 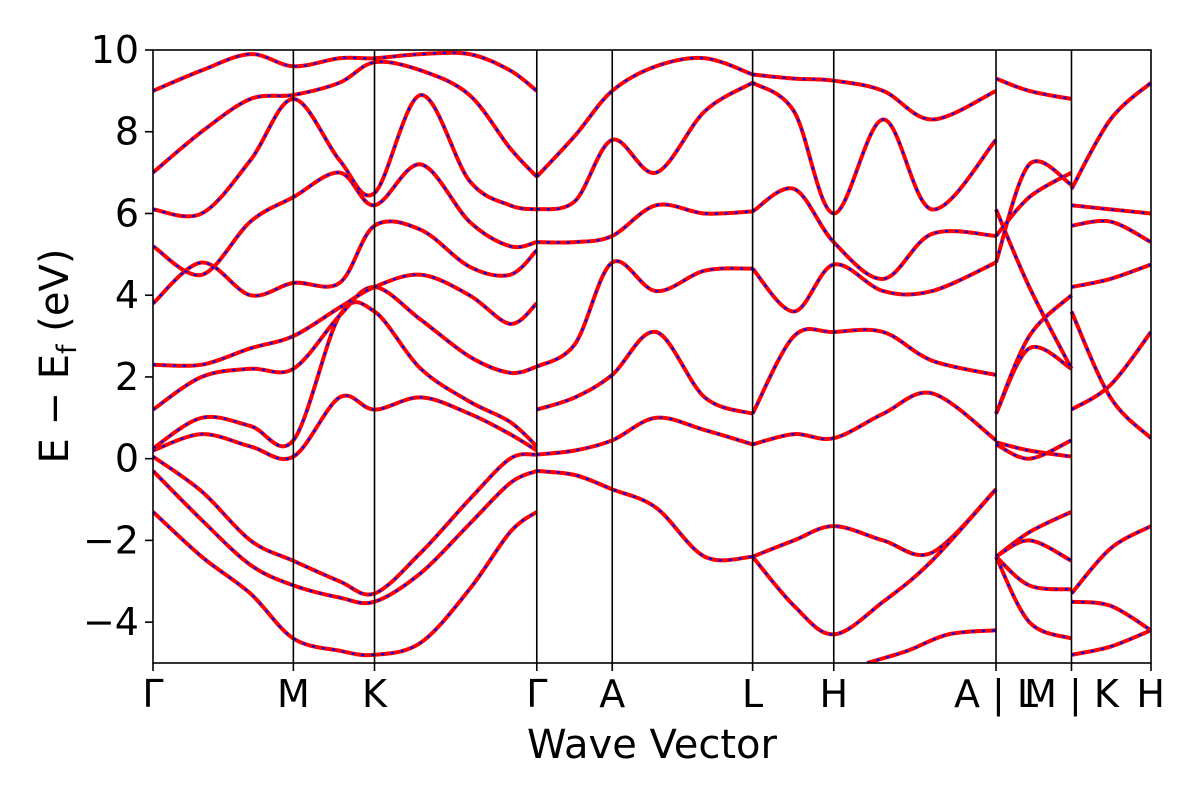 What do you see at coordinates (127, 213) in the screenshot?
I see `y-tick-label-5: 6` at bounding box center [127, 213].